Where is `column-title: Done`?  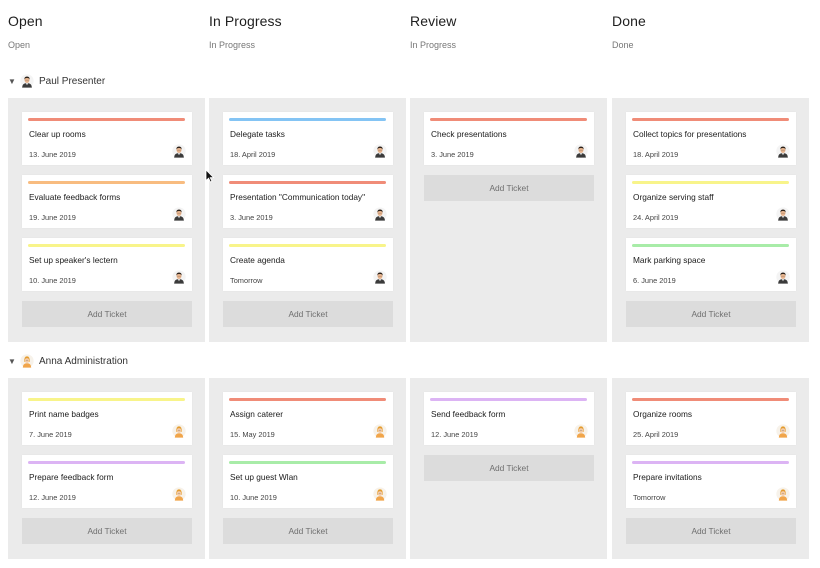
column-title: Done is located at coordinates (629, 21).